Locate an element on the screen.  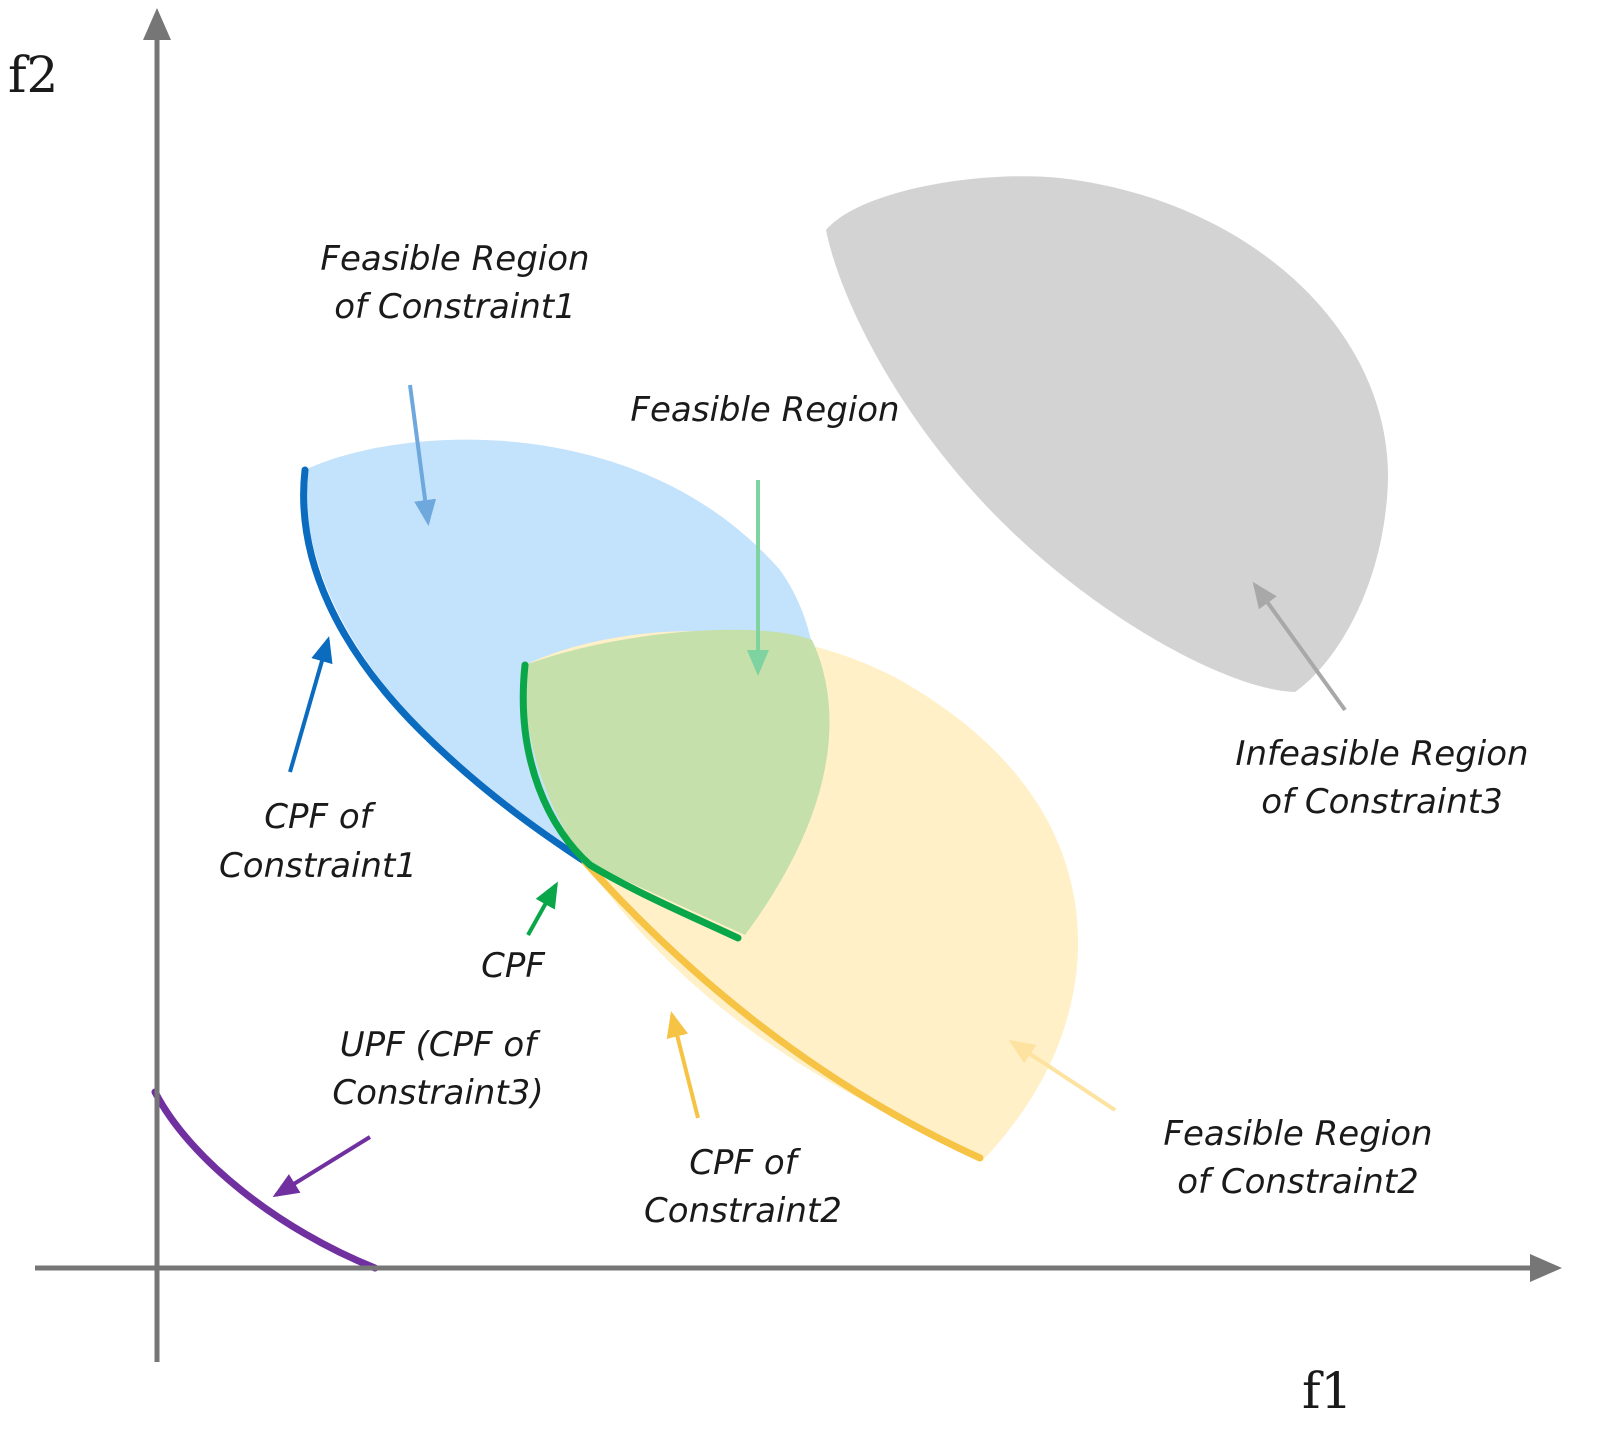
label-cpf-constraint1-line2: Constraint1 is located at coordinates (318, 866).